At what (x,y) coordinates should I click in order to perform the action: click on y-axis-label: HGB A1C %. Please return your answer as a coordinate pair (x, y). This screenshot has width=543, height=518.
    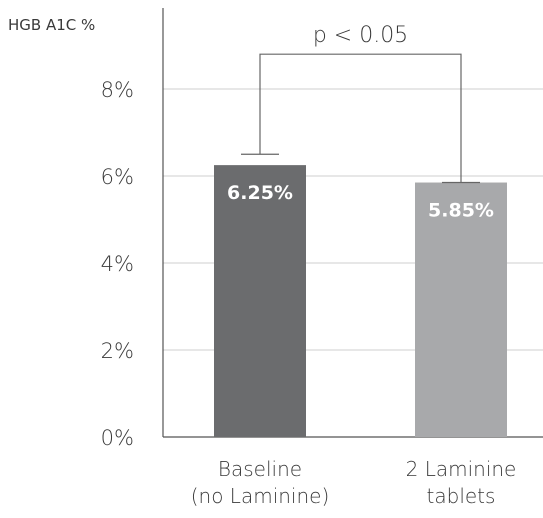
    Looking at the image, I should click on (51, 25).